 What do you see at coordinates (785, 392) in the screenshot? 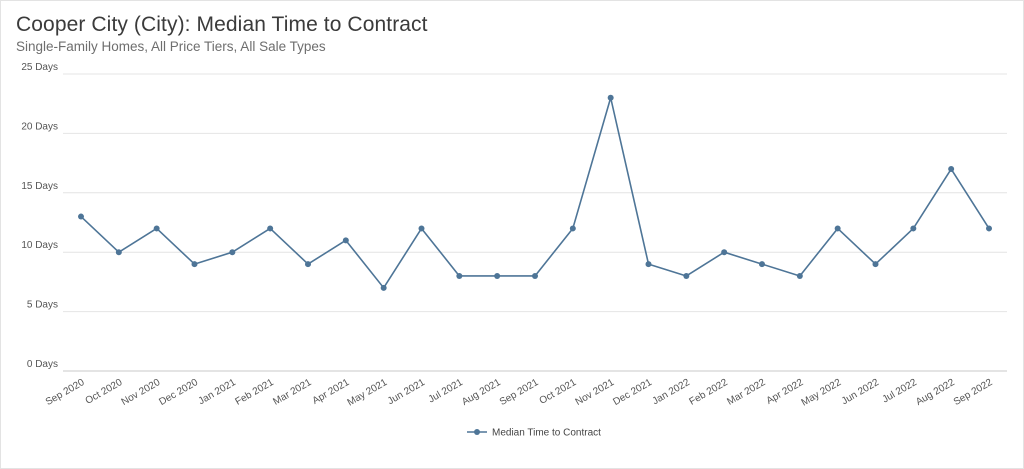
I see `x-tick-label: Apr 2022` at bounding box center [785, 392].